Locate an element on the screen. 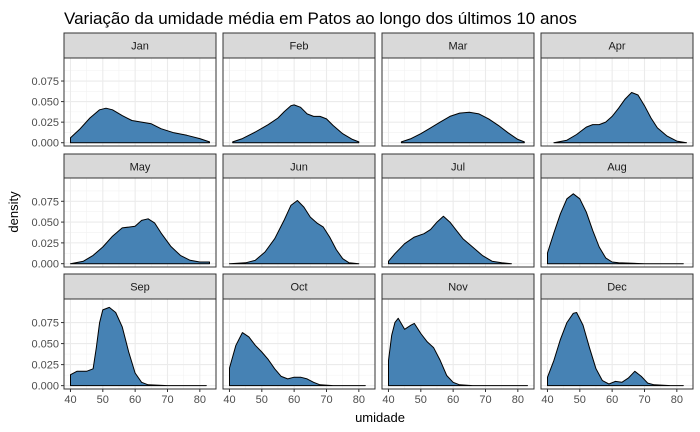 This screenshot has height=432, width=700. facet-panel-sep: Sep 40 50 60 70 80 0.000 0.025 0.050 0.075 is located at coordinates (124, 339).